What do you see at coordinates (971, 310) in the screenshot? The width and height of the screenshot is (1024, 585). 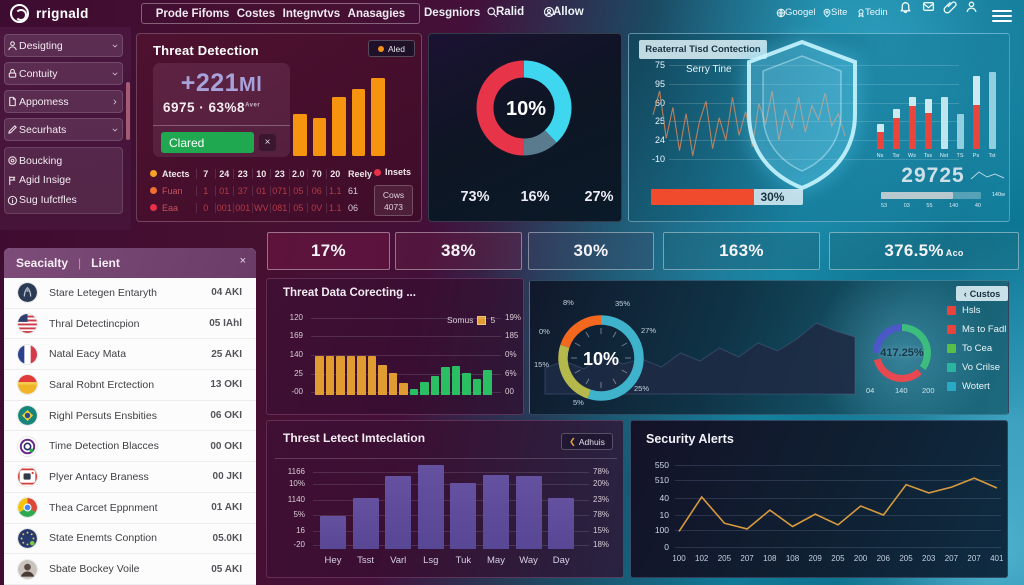 I see `legend-label: Hsls` at bounding box center [971, 310].